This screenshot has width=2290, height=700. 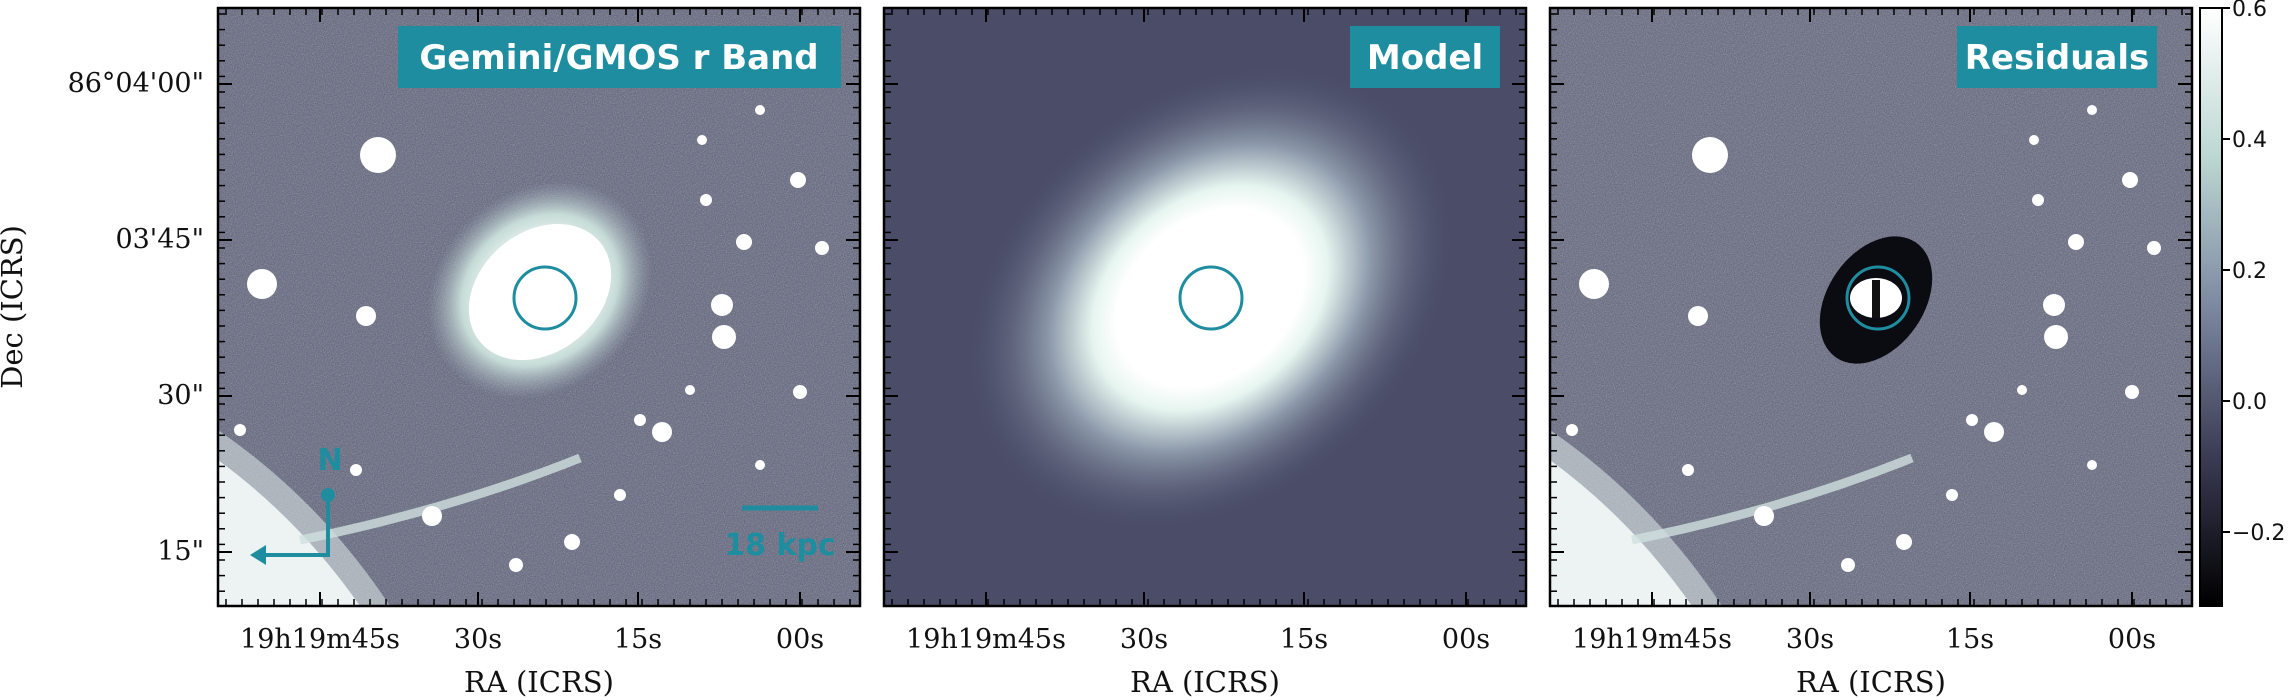 I want to click on residual-core-split, so click(x=1876, y=299).